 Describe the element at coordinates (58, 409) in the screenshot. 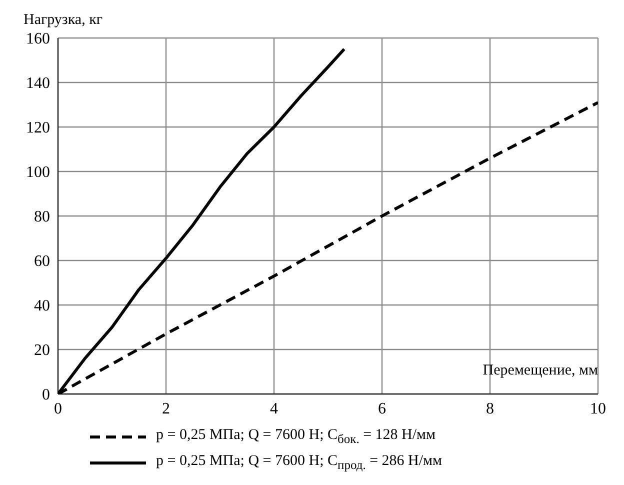

I see `x-tick-label: 0` at that location.